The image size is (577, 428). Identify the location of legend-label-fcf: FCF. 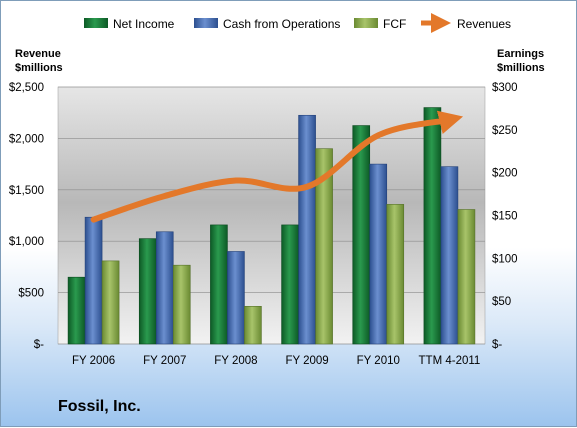
(394, 24).